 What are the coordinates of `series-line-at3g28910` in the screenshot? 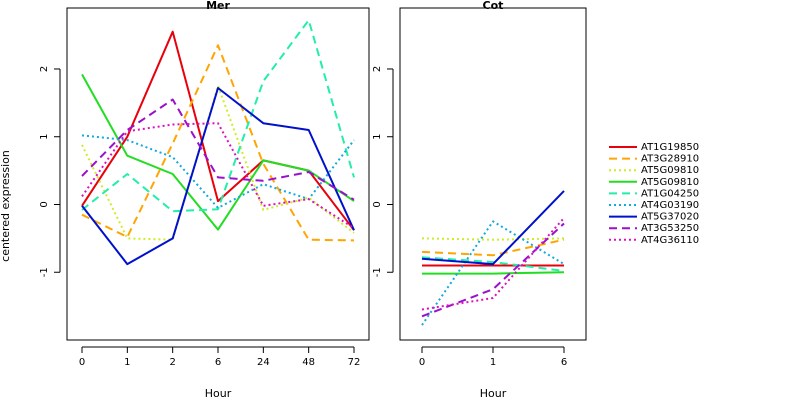 It's located at (493, 247).